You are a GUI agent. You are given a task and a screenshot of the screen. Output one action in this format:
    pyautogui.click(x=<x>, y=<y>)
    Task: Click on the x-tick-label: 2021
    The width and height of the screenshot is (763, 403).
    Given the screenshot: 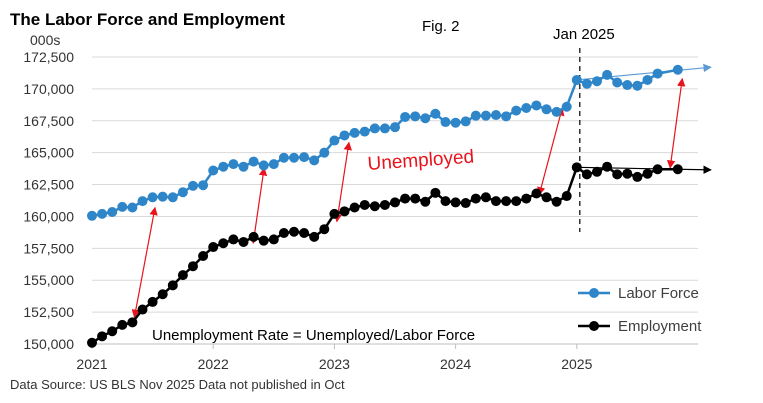 What is the action you would take?
    pyautogui.click(x=91, y=364)
    